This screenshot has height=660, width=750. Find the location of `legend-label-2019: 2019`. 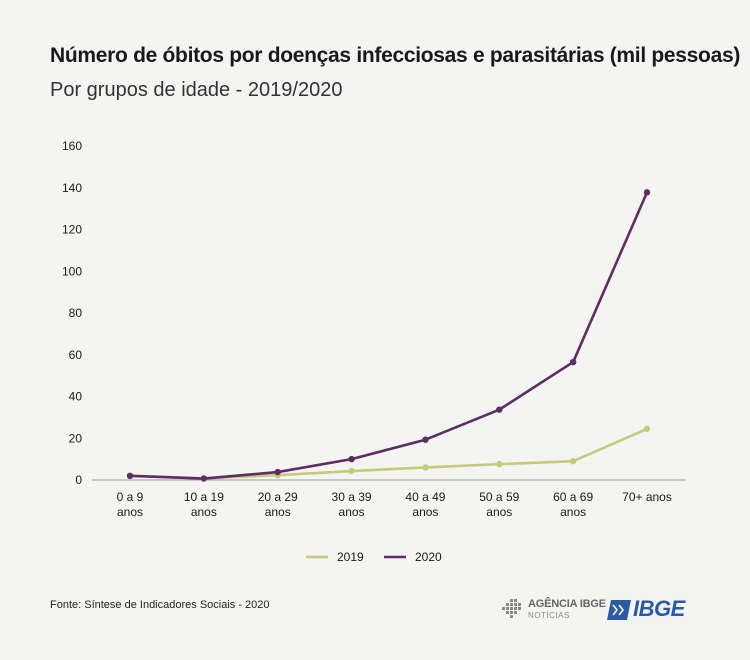

legend-label-2019: 2019 is located at coordinates (350, 557).